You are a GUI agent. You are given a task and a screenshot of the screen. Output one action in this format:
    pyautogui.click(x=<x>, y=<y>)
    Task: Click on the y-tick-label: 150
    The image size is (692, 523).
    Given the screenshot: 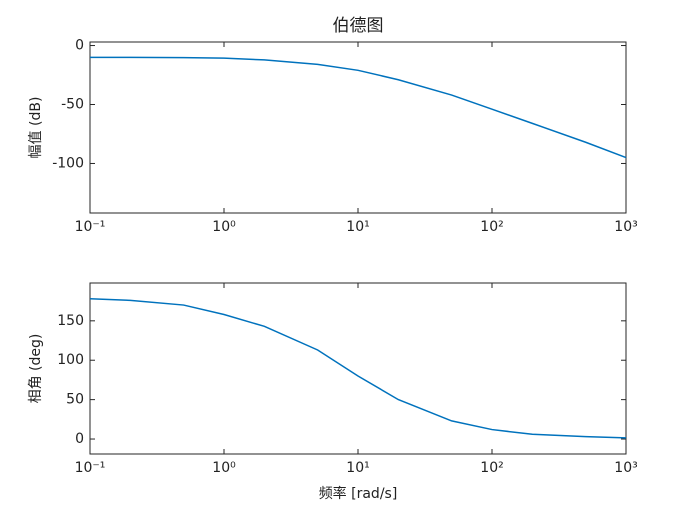 What is the action you would take?
    pyautogui.click(x=70, y=321)
    